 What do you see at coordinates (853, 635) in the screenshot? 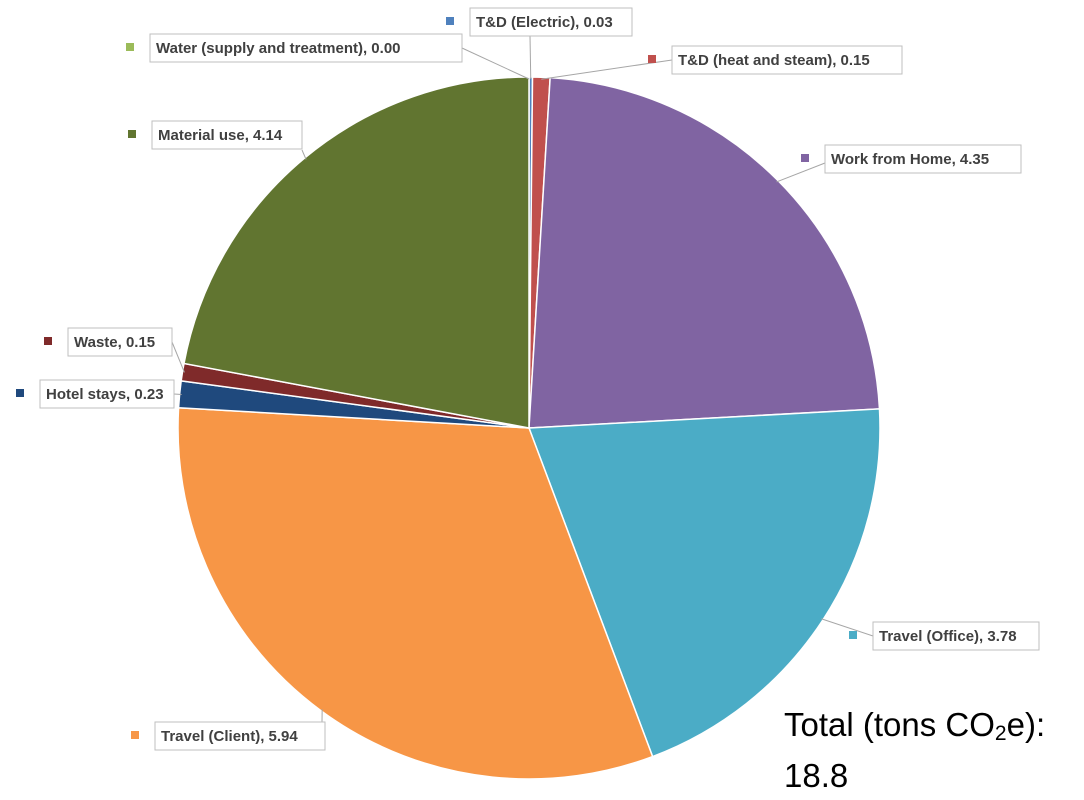
I see `legend-key-travel-office` at bounding box center [853, 635].